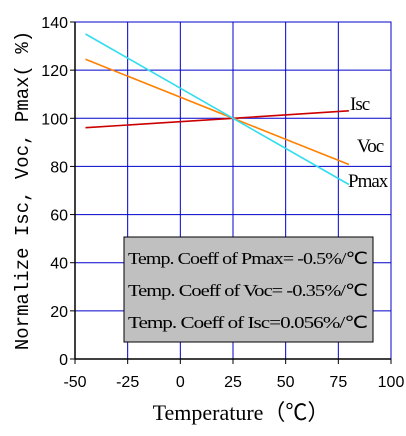  I want to click on x-tick-label: 0, so click(180, 382).